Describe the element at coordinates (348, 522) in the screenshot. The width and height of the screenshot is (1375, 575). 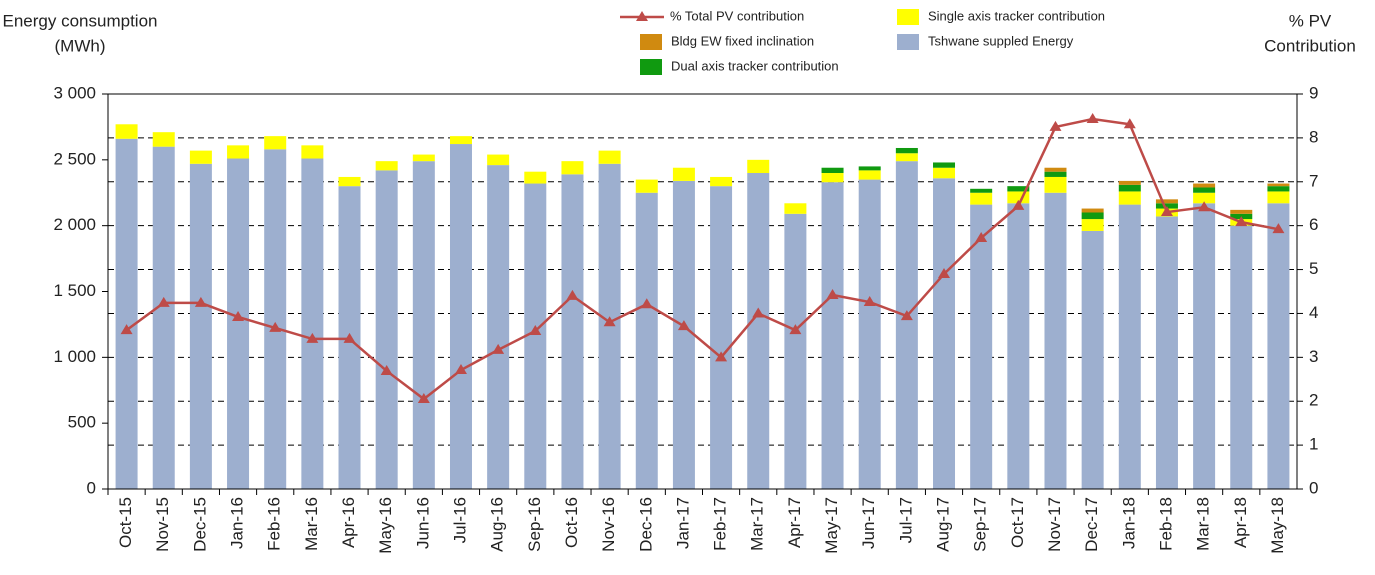
I see `x-tick-label: Apr-16` at that location.